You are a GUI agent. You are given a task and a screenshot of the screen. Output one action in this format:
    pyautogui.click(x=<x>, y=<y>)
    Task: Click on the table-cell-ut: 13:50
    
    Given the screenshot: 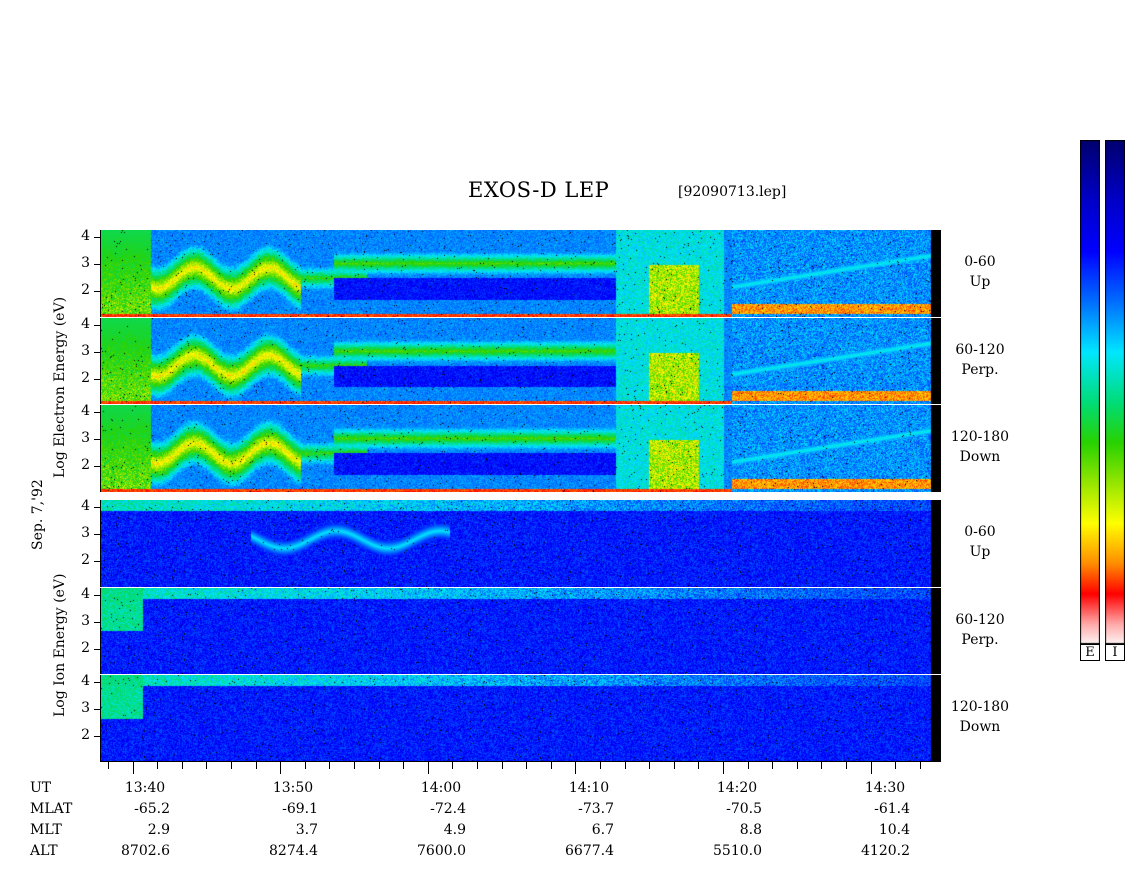 What is the action you would take?
    pyautogui.click(x=293, y=788)
    